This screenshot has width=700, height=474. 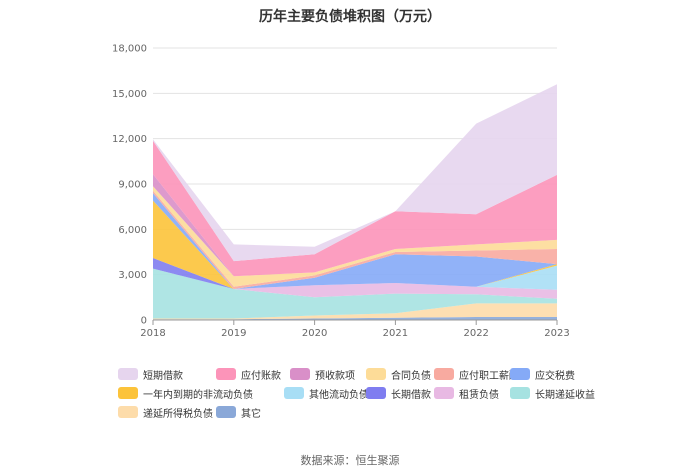 I want to click on legend-label: 短期借款, so click(x=163, y=376).